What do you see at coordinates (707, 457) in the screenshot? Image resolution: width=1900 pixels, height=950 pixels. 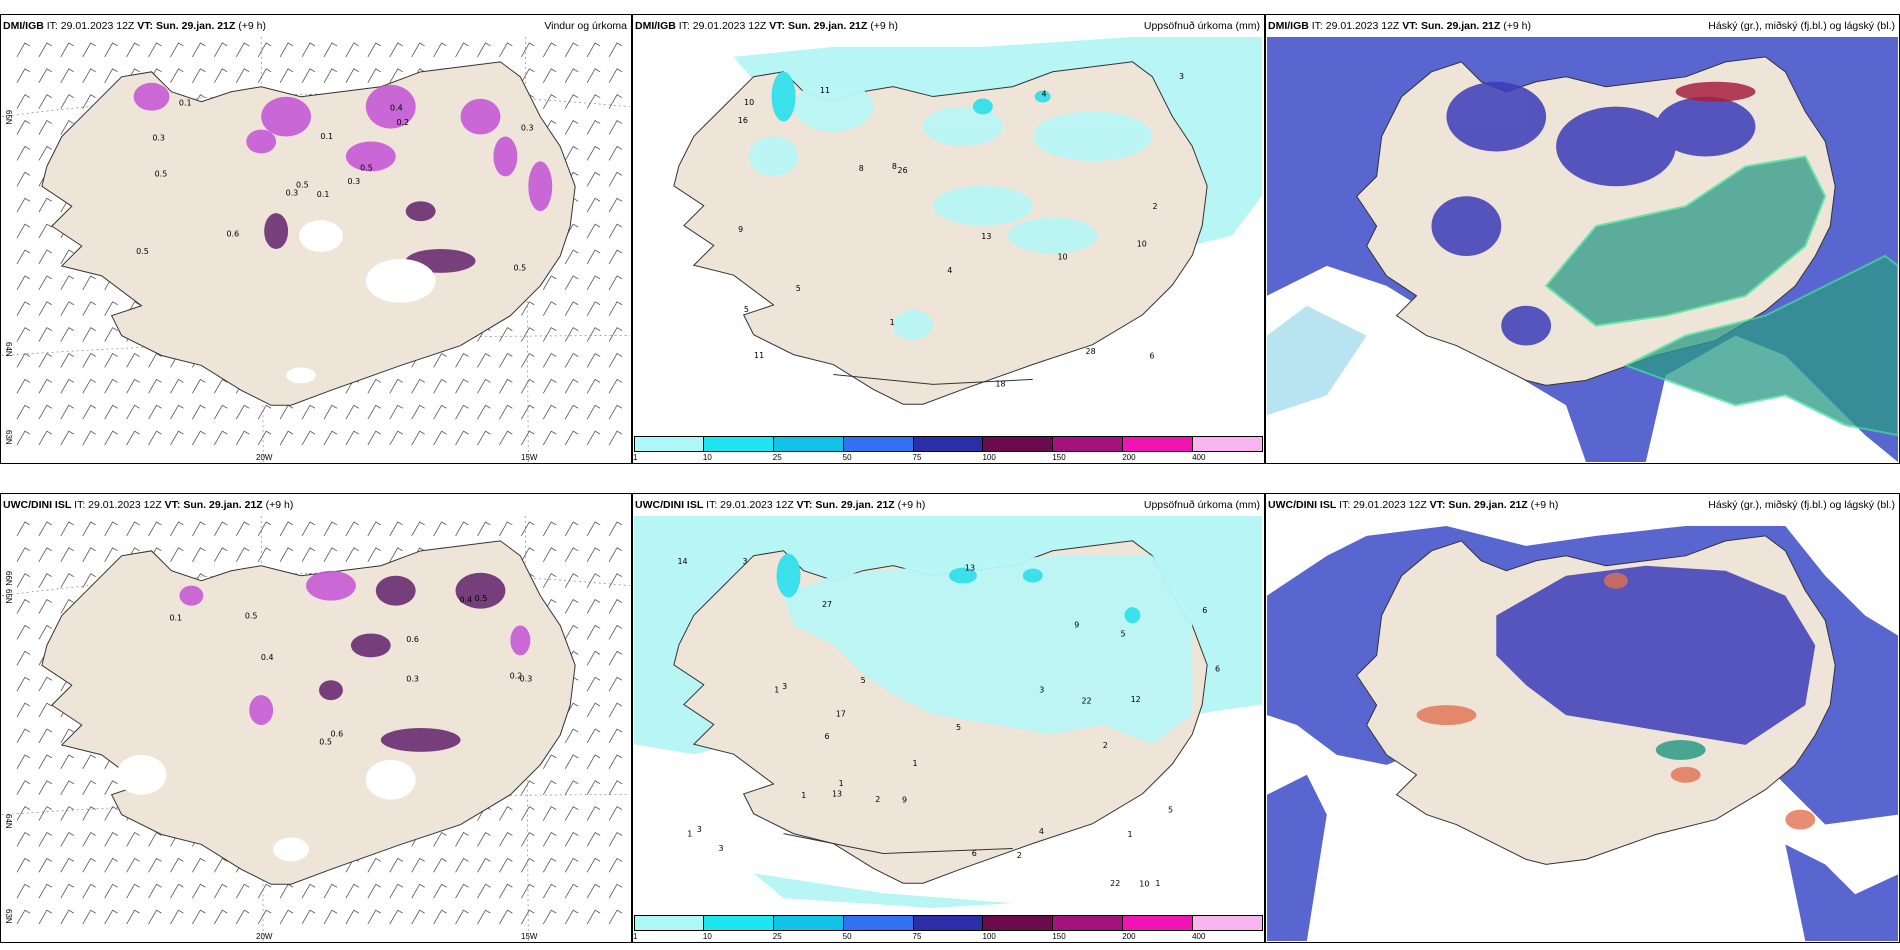 I see `colorbar-tick-label: 10` at bounding box center [707, 457].